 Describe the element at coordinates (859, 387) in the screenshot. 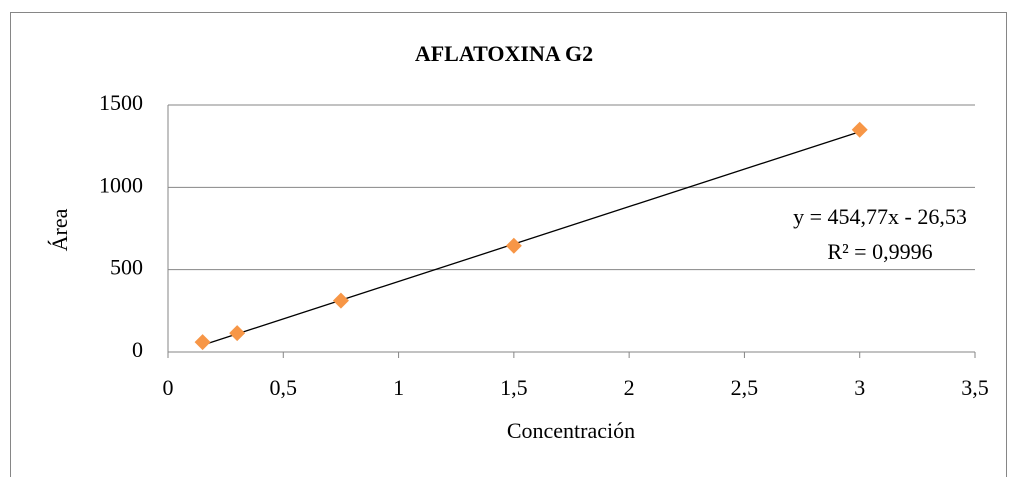

I see `x-tick-label: 3` at that location.